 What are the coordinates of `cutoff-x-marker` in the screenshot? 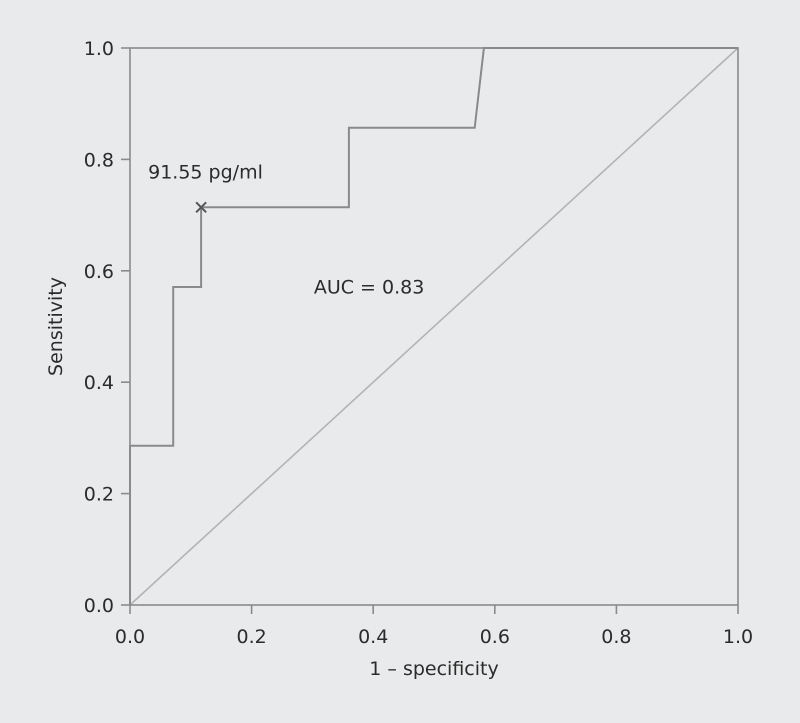 It's located at (201, 207).